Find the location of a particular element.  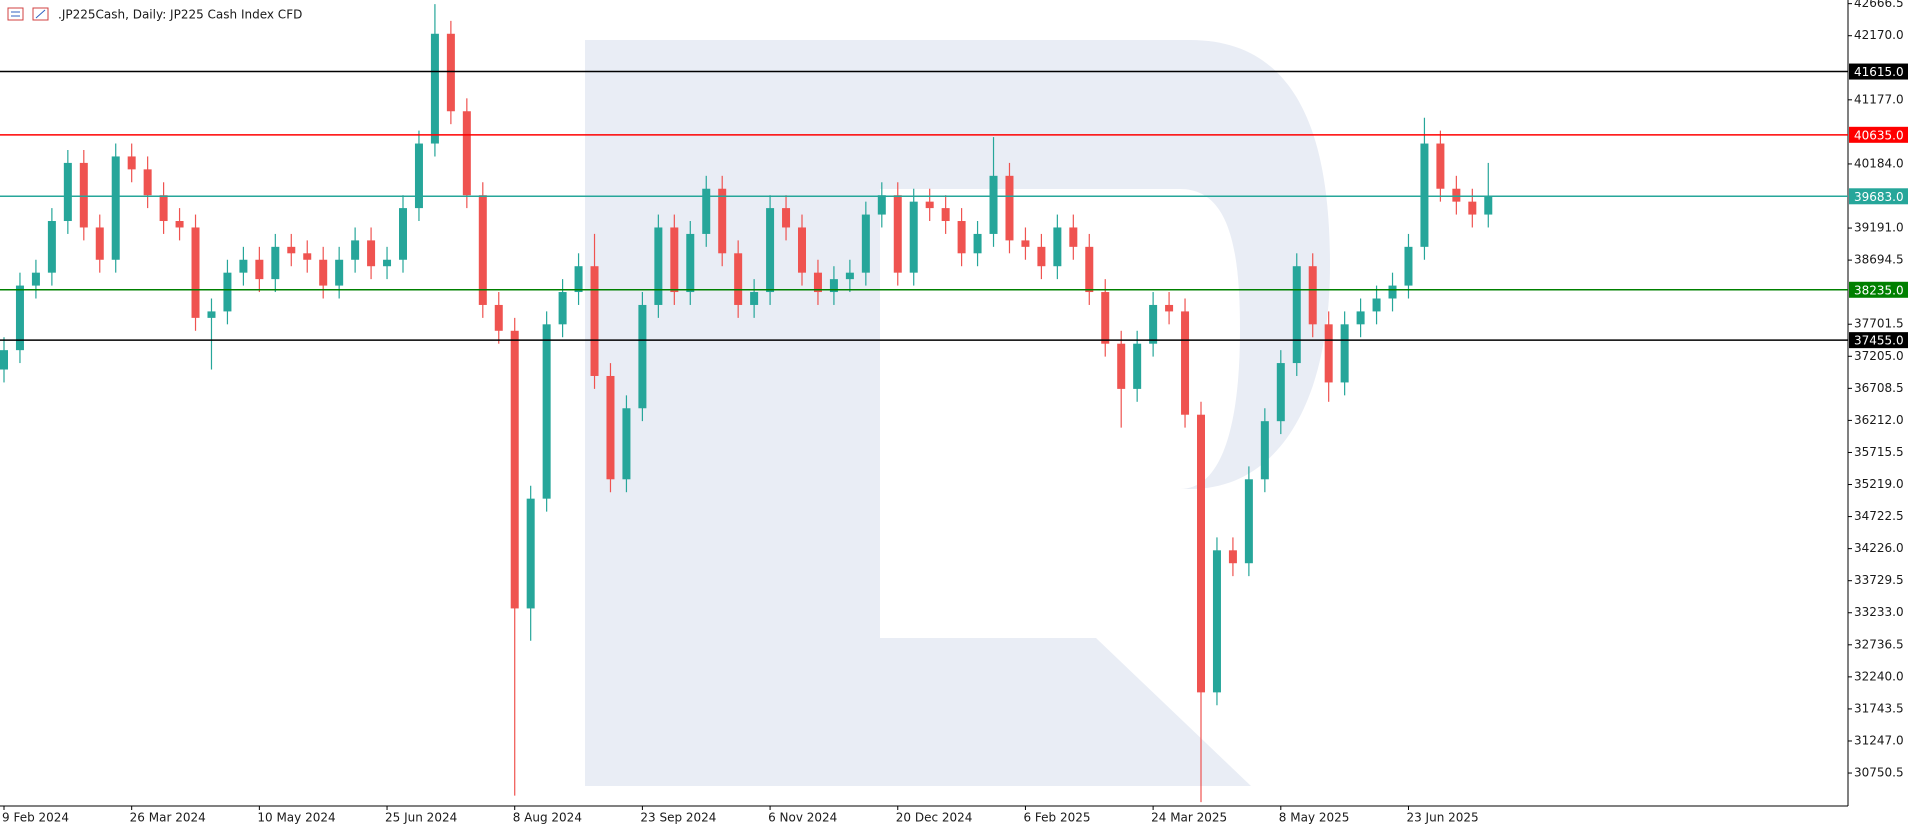

y-tick-label: 37701.5 is located at coordinates (1879, 324).